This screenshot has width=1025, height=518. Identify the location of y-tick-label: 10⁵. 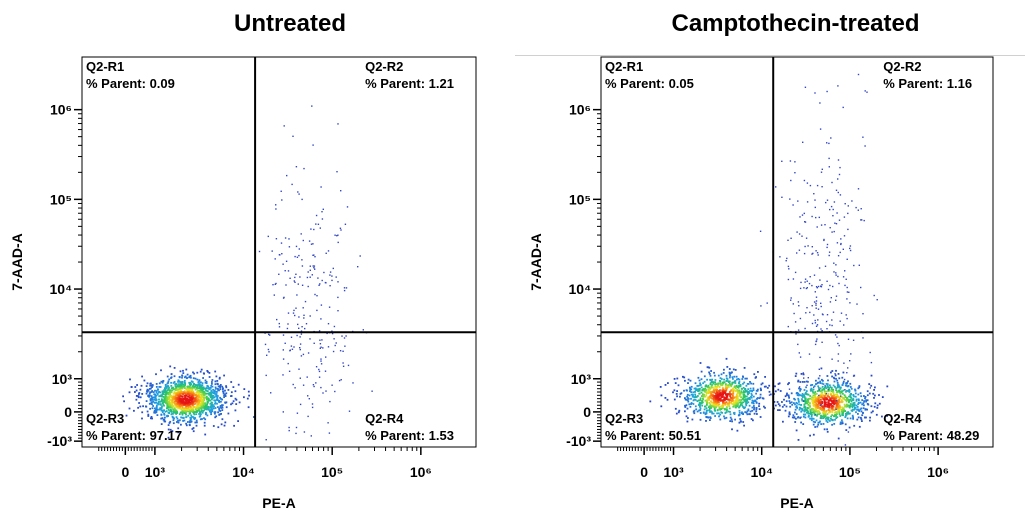
(580, 199).